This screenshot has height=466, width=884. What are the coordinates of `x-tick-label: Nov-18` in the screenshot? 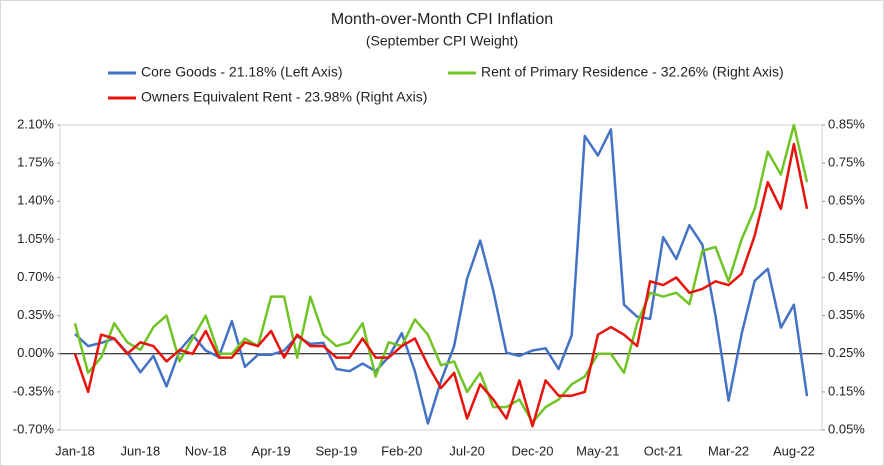 It's located at (206, 450).